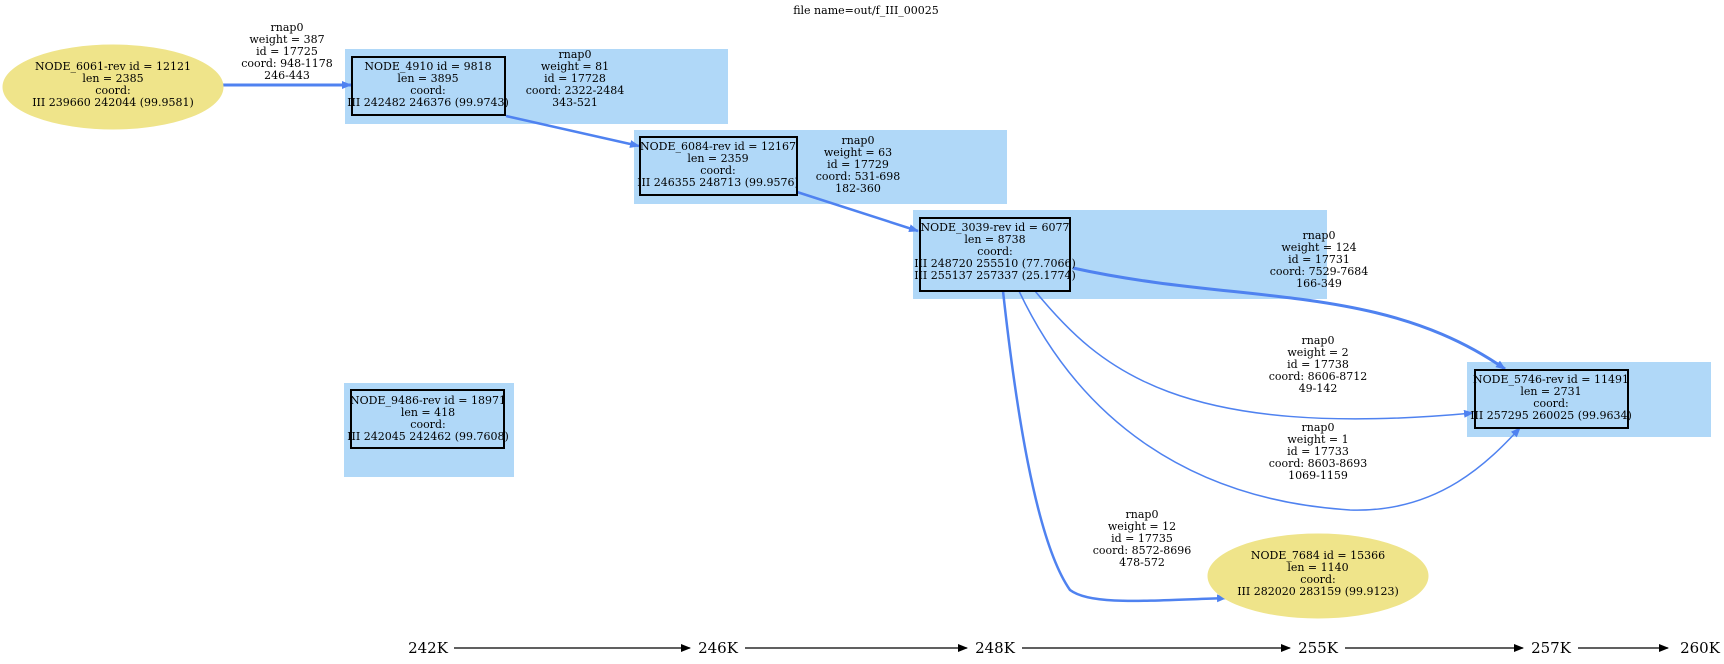 The height and width of the screenshot is (664, 1724). I want to click on label-line: III 242045 242462 (99.7608), so click(428, 436).